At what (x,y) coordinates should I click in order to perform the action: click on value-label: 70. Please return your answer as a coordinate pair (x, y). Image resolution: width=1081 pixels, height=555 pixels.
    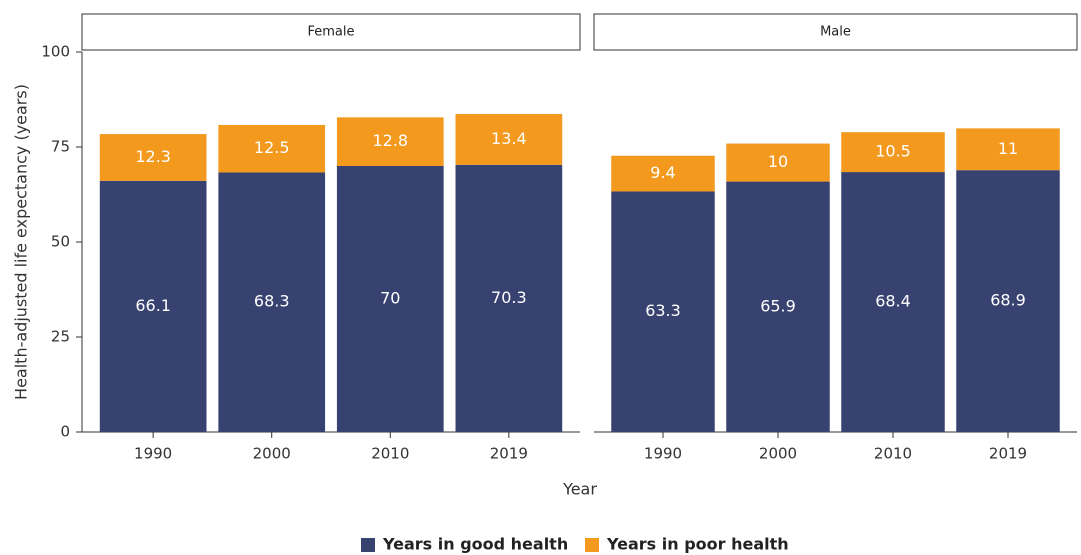
    Looking at the image, I should click on (390, 298).